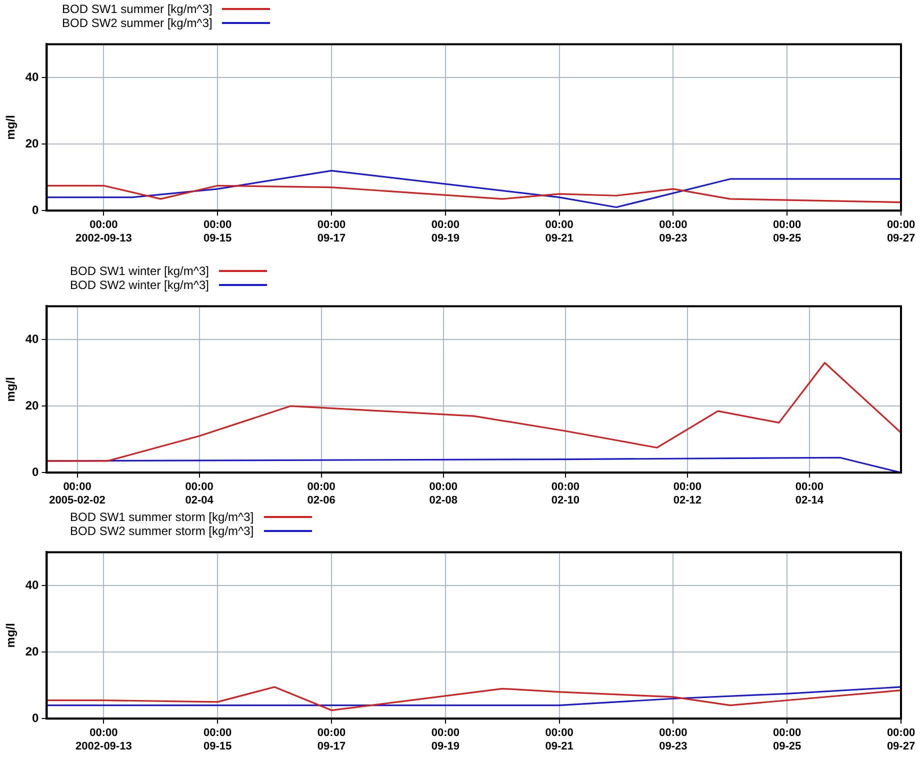 This screenshot has height=760, width=923. Describe the element at coordinates (809, 493) in the screenshot. I see `x-tick-label: 00:00 02-14` at that location.